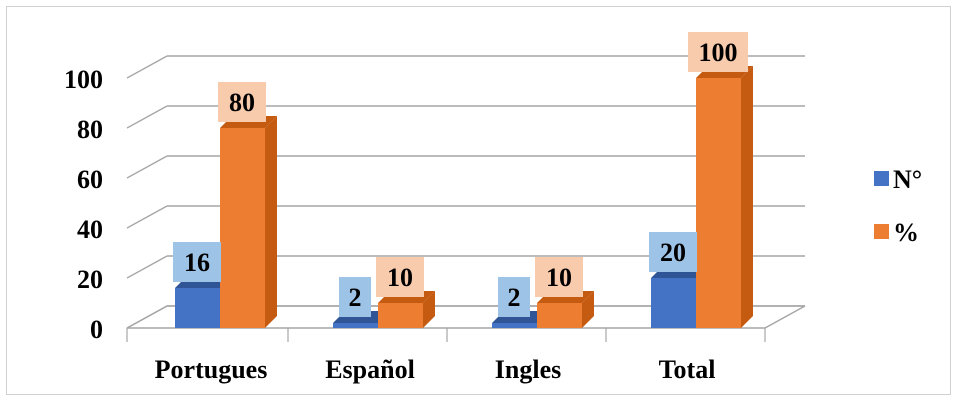  I want to click on y-tick-label: 0, so click(96, 329).